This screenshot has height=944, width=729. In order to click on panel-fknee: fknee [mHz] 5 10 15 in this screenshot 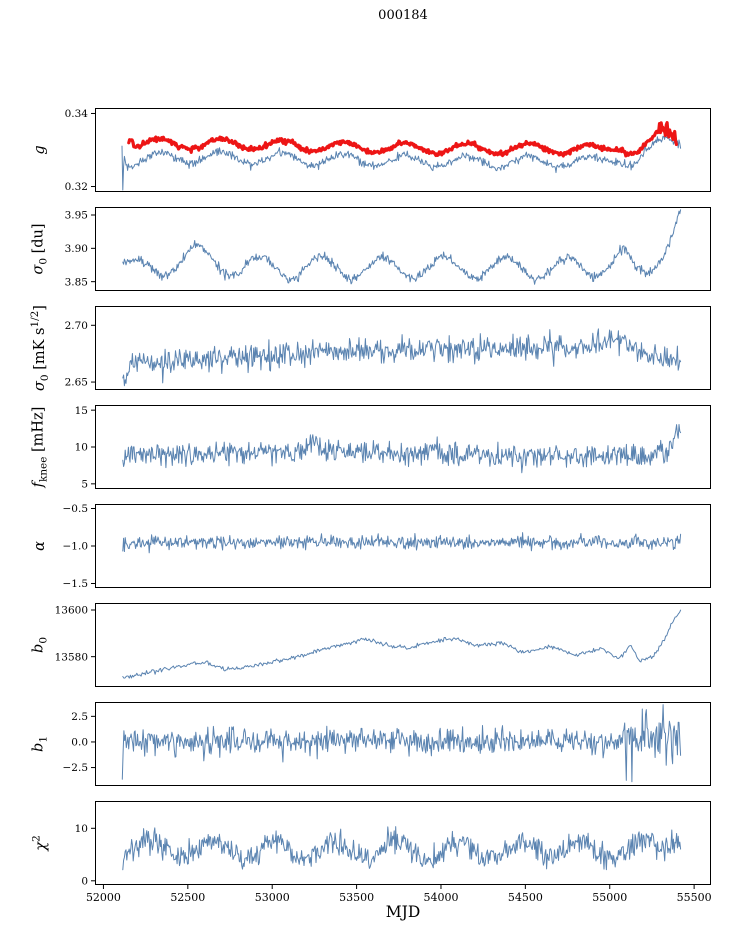, I will do `click(364, 447)`.